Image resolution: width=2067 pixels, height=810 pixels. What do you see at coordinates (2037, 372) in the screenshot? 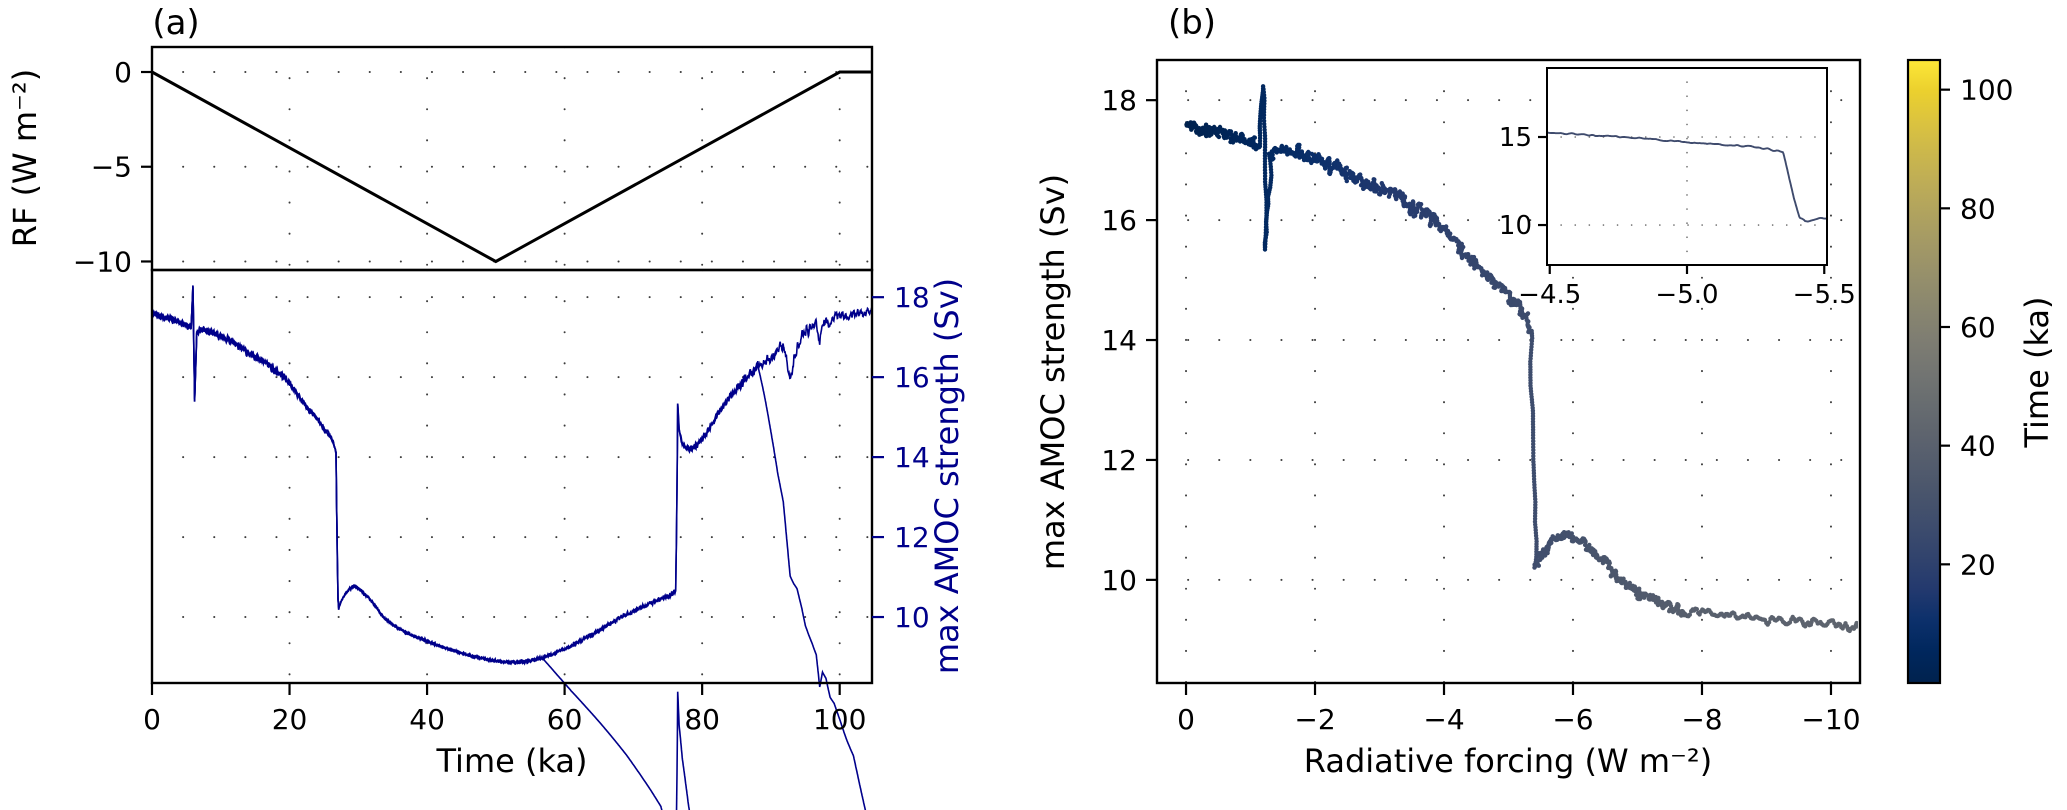
I see `colorbar-axis-label: Time (ka)` at bounding box center [2037, 372].